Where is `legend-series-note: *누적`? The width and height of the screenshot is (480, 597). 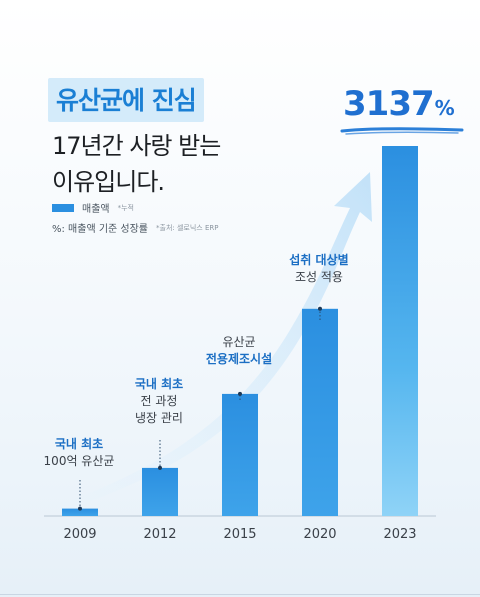 legend-series-note: *누적 is located at coordinates (125, 207).